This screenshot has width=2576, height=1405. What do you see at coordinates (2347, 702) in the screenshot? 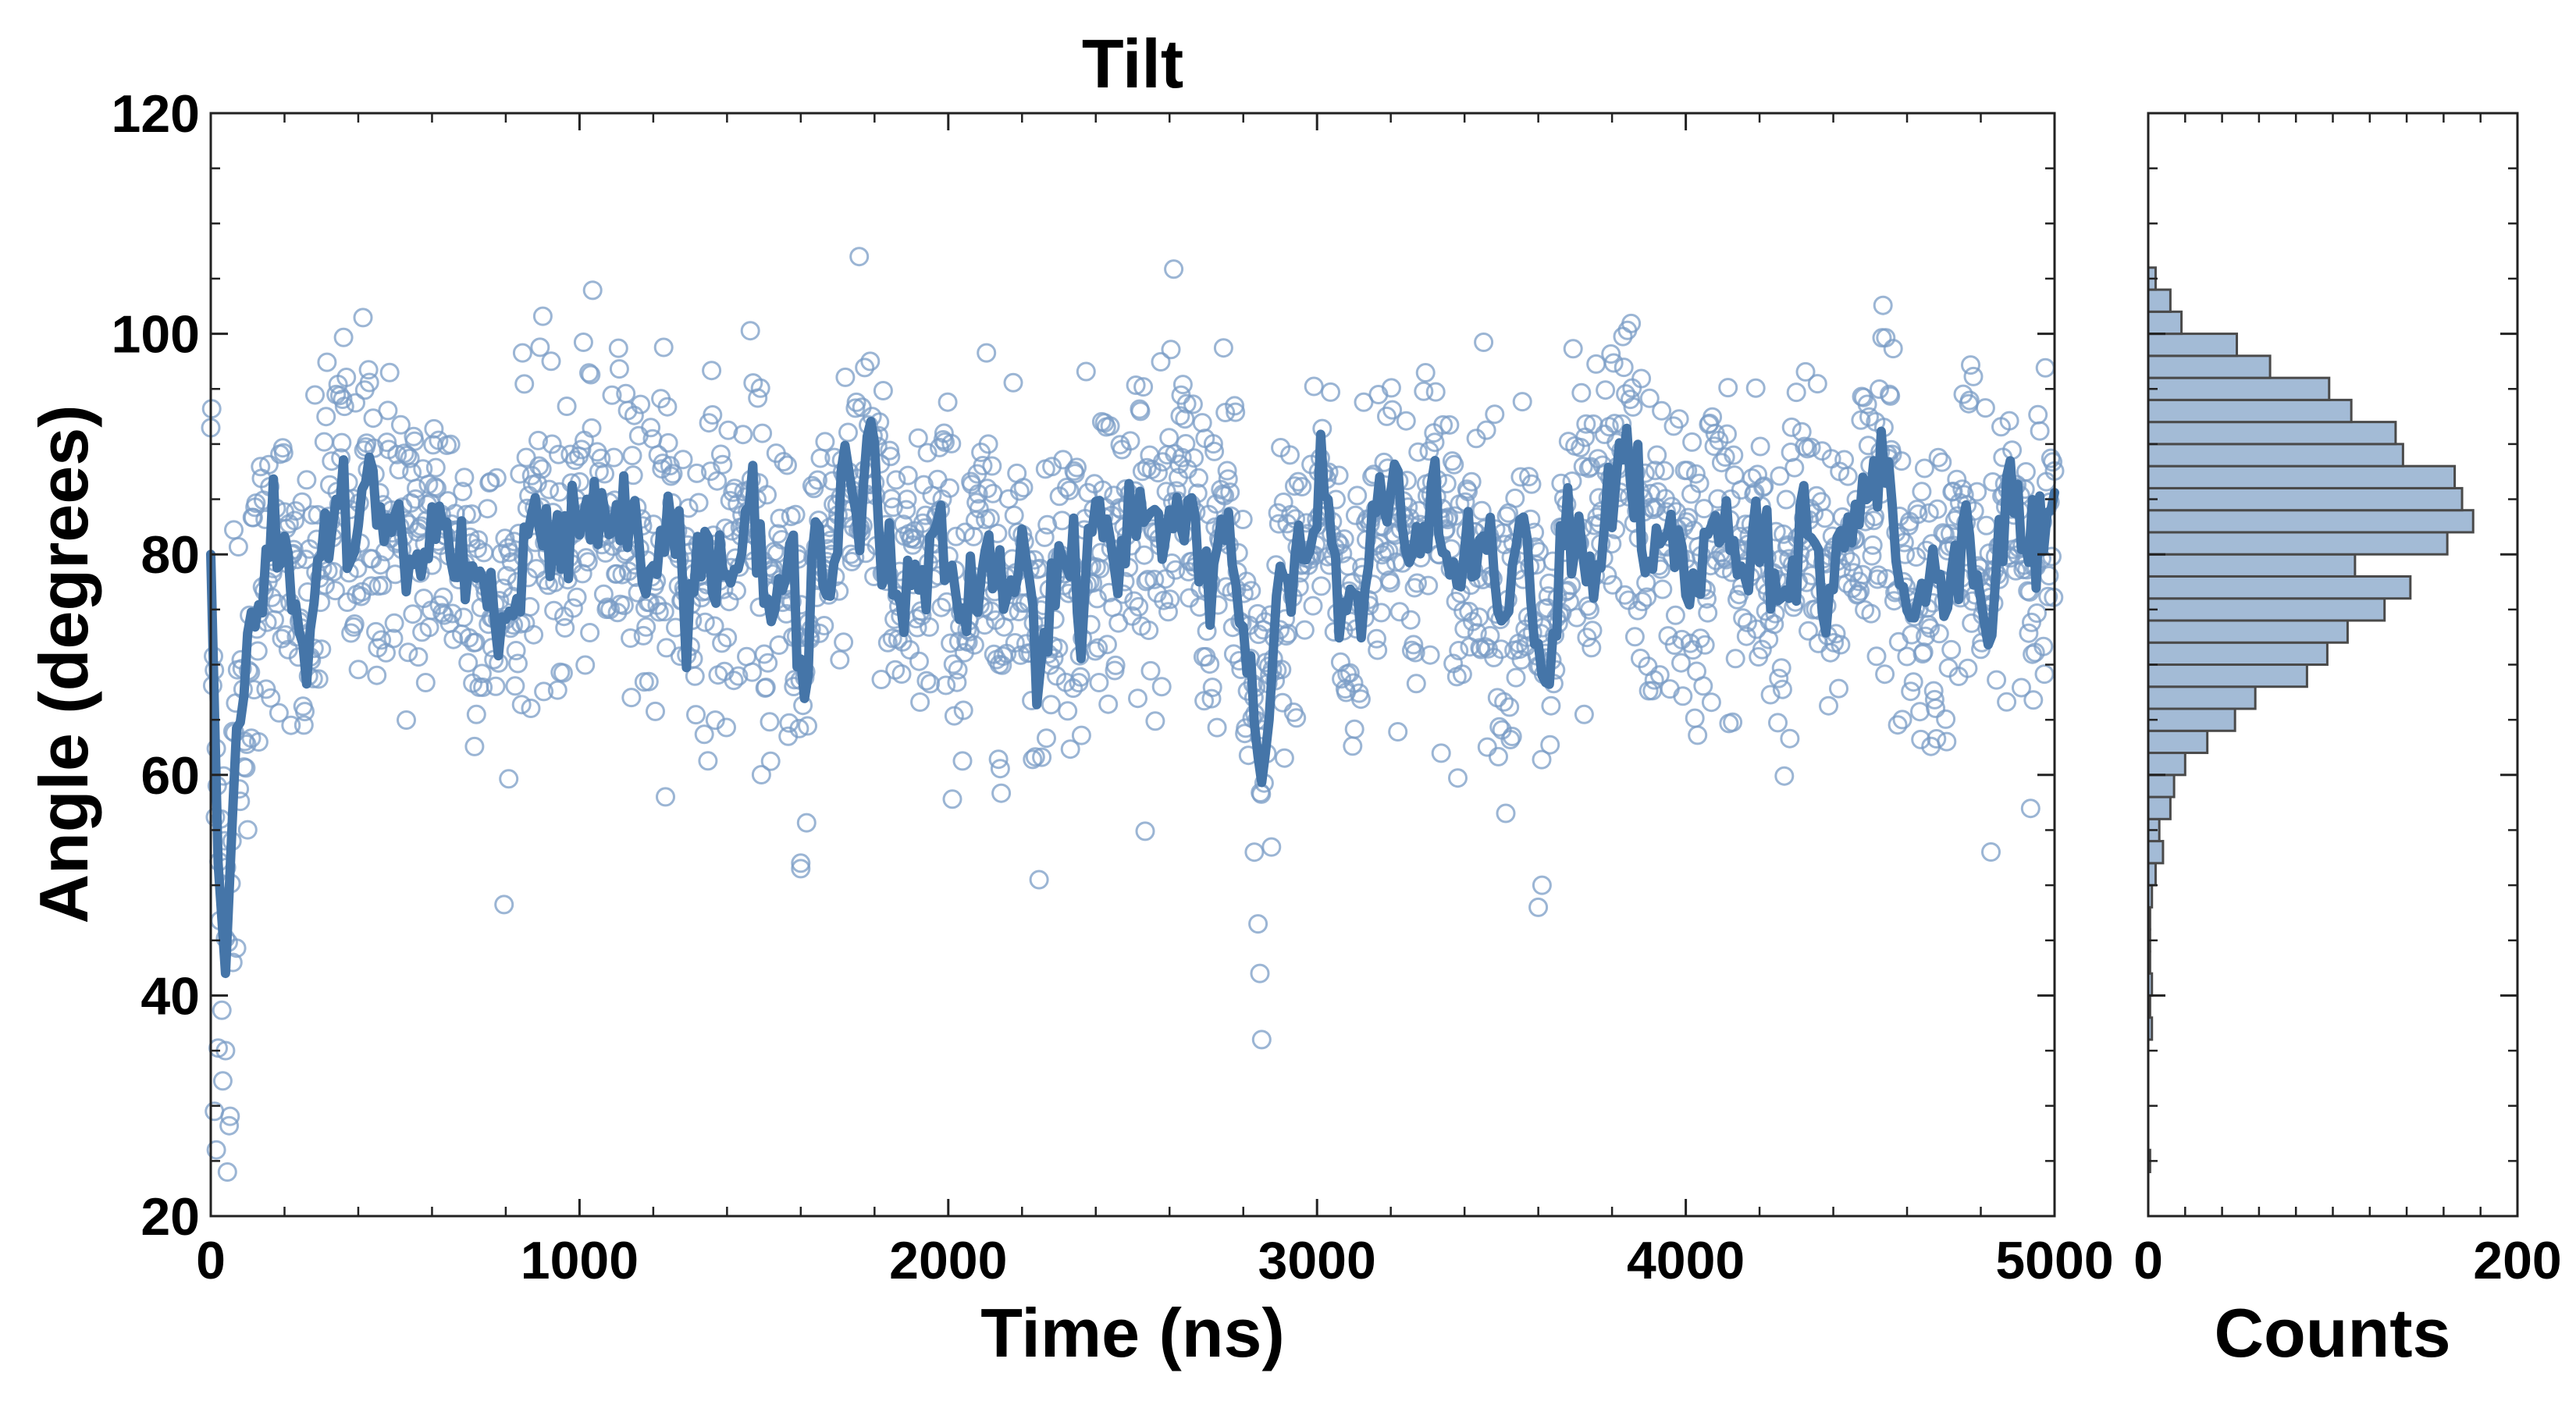
I see `histogram-x-ticks: 0 200` at bounding box center [2347, 702].